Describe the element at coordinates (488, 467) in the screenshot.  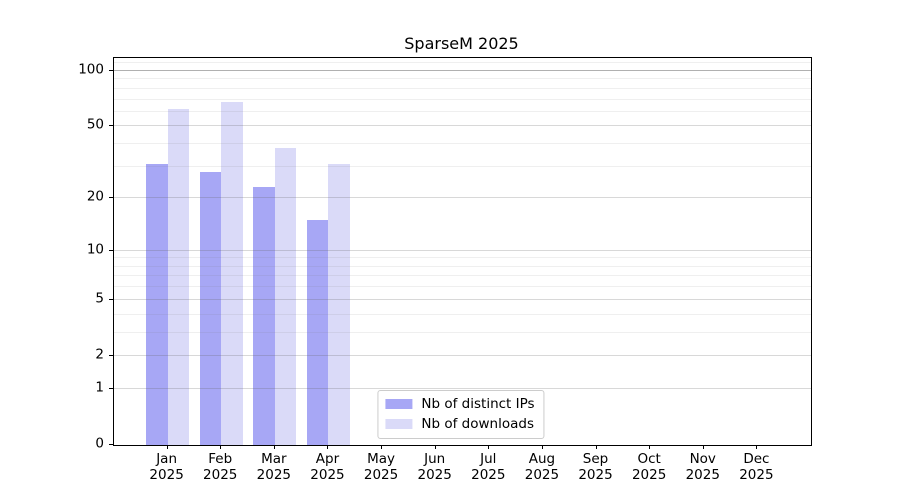
I see `x-tick-label: Jul 2025` at that location.